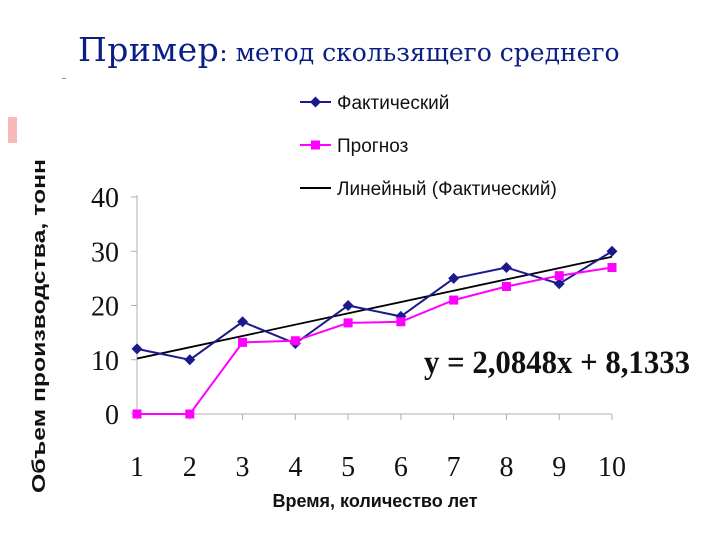  I want to click on x-tick-label: 6, so click(401, 467).